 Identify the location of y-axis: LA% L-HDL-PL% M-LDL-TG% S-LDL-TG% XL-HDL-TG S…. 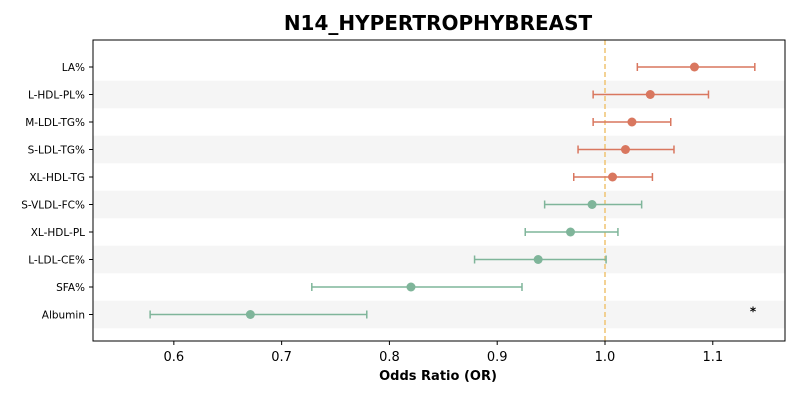
(57, 192).